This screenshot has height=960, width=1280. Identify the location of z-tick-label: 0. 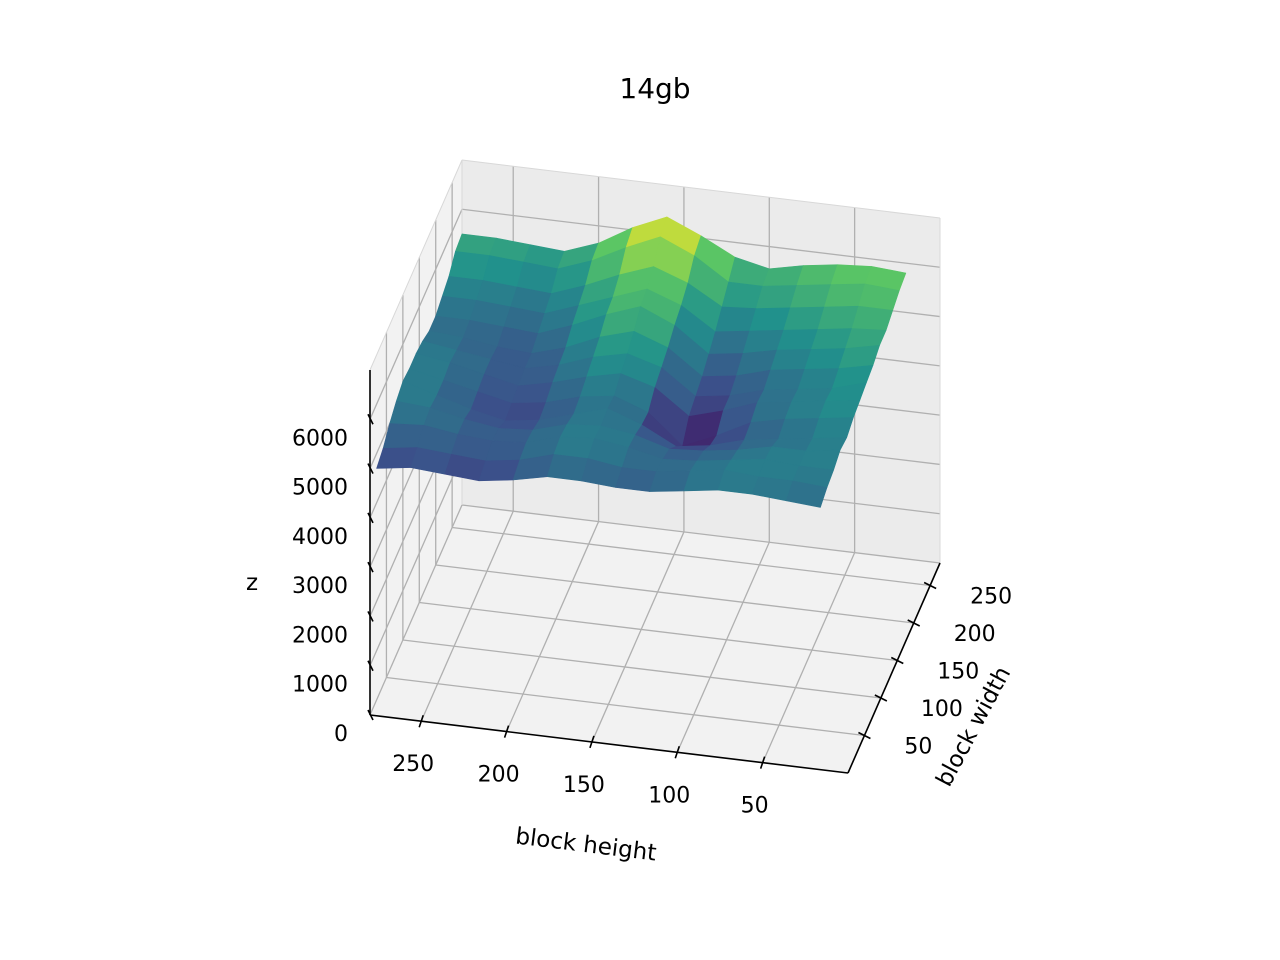
(341, 734).